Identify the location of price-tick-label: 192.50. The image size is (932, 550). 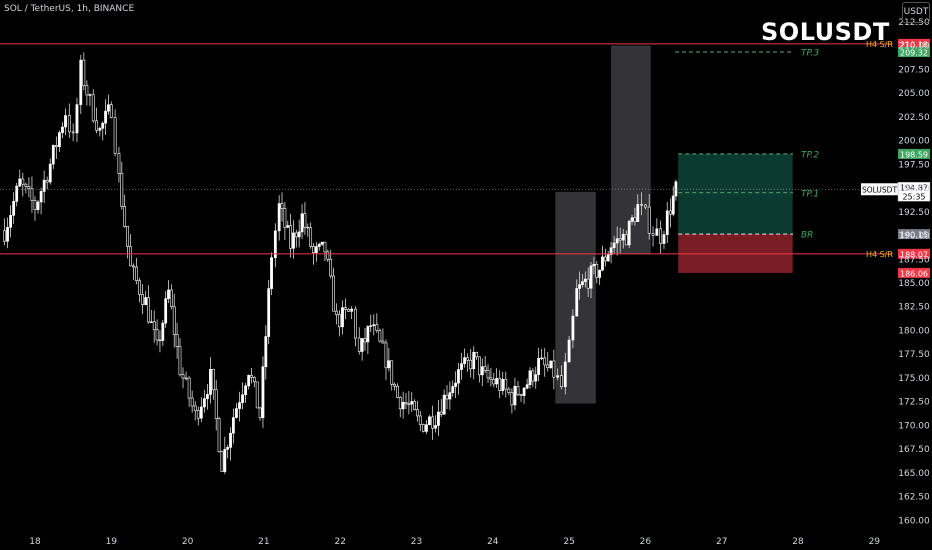
(914, 213).